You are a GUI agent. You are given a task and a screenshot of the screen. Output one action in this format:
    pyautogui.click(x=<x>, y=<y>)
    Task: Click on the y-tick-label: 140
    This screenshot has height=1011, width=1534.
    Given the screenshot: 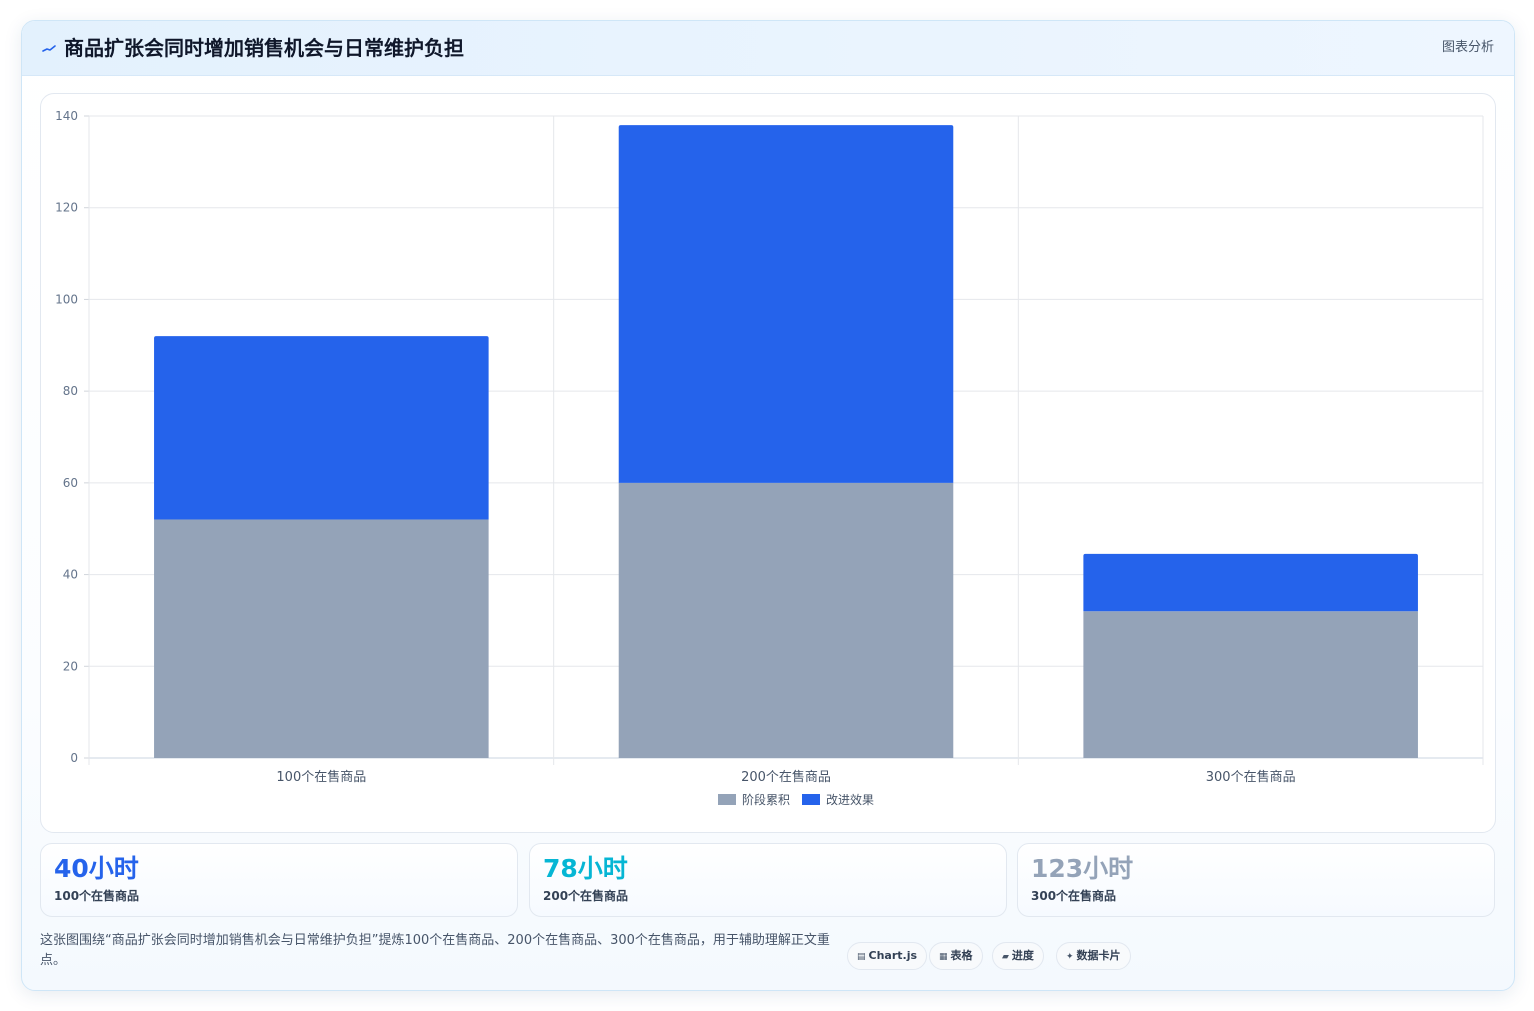 What is the action you would take?
    pyautogui.click(x=66, y=116)
    